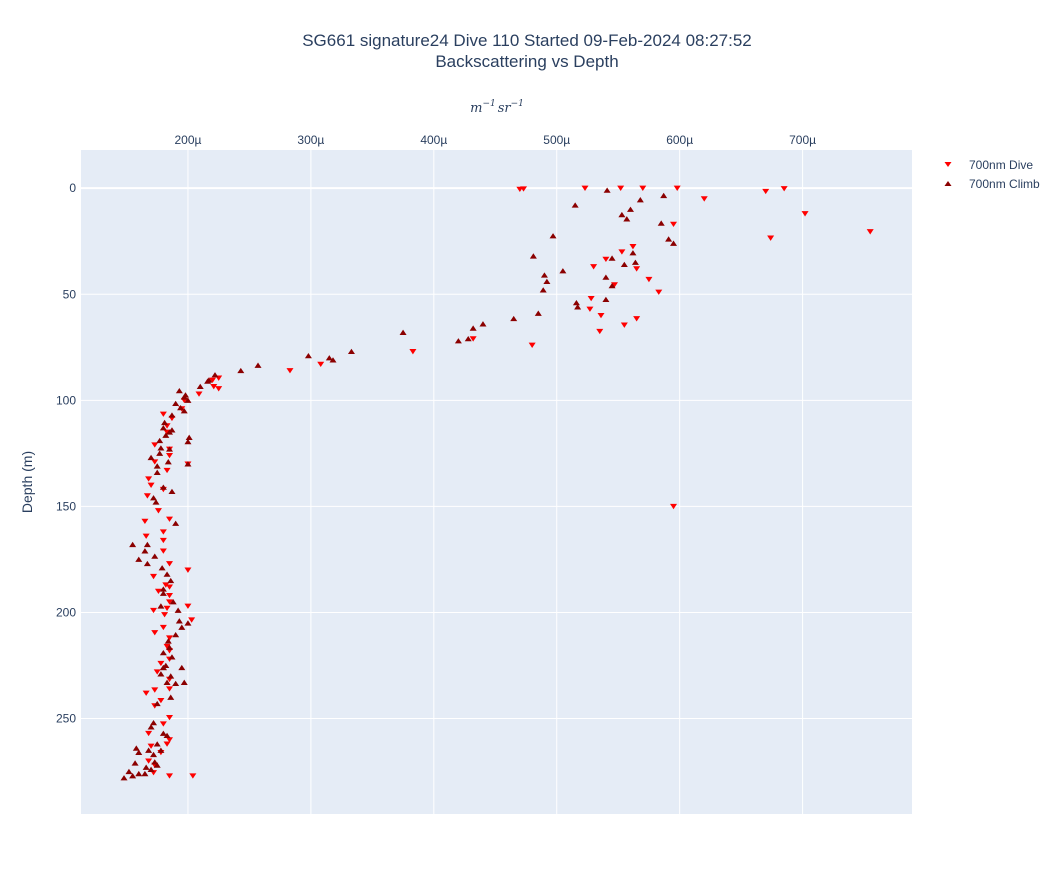  What do you see at coordinates (992, 184) in the screenshot?
I see `legend-item-climb: 700nm Climb` at bounding box center [992, 184].